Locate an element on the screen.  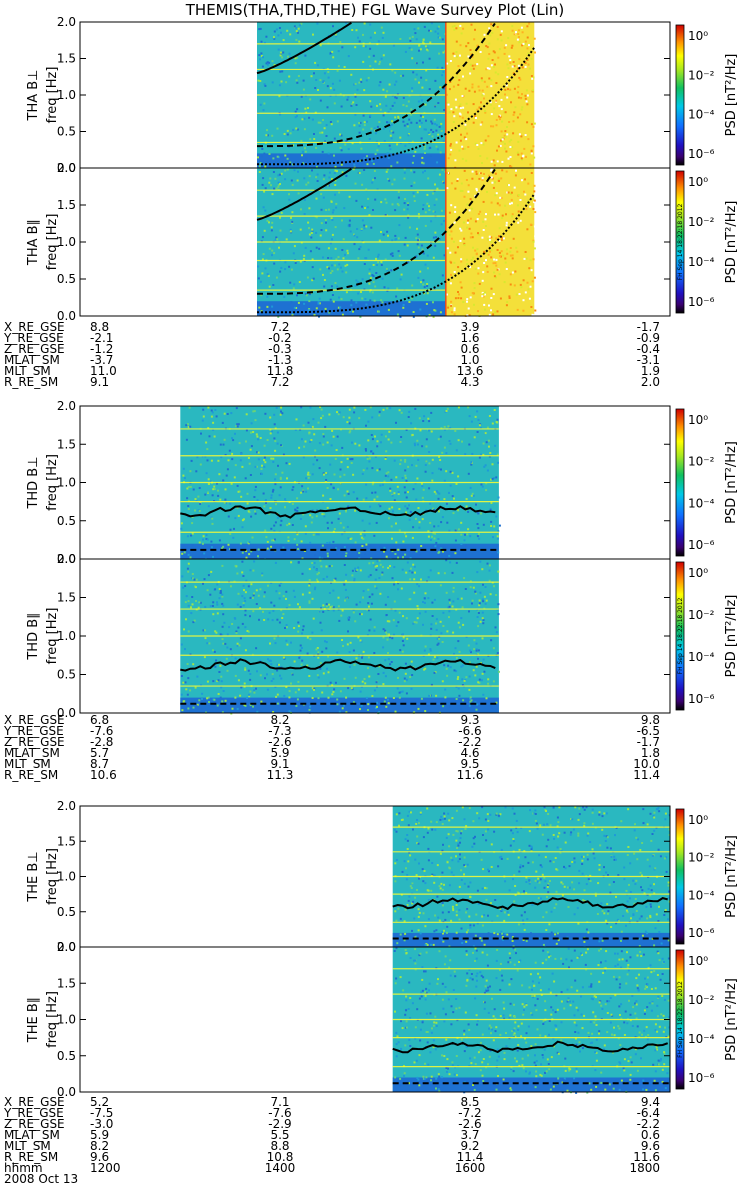
eph-value: -7.5 is located at coordinates (101, 1113).